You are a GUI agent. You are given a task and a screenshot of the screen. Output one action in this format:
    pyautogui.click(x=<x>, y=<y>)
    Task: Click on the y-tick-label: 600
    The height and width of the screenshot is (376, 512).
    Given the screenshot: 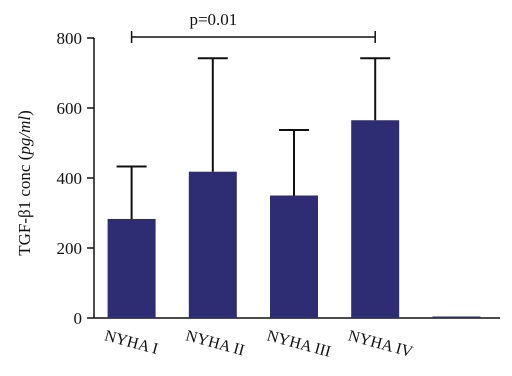 What is the action you would take?
    pyautogui.click(x=70, y=108)
    